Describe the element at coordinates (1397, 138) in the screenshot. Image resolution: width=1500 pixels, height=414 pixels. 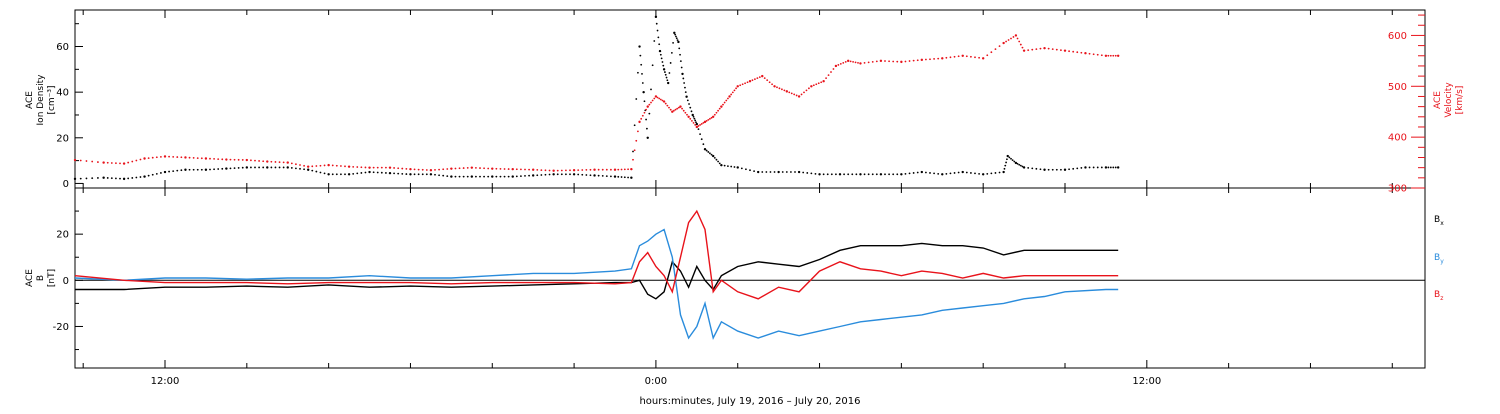
I see `y-tick-label-right: 400` at that location.